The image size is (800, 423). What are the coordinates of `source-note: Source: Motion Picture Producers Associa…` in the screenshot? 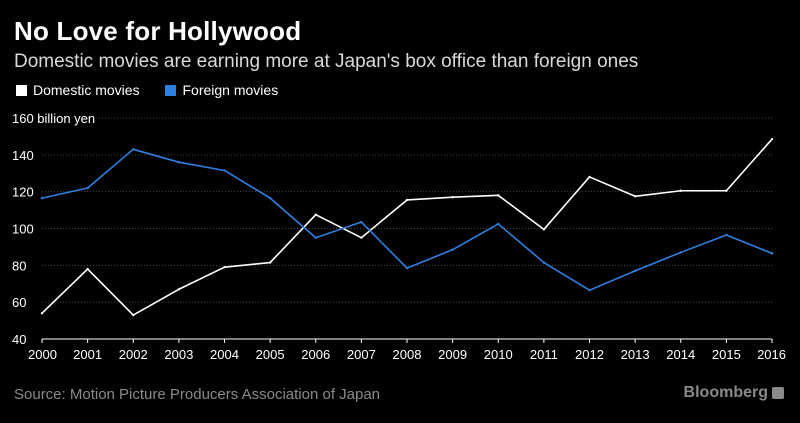 It's located at (197, 394).